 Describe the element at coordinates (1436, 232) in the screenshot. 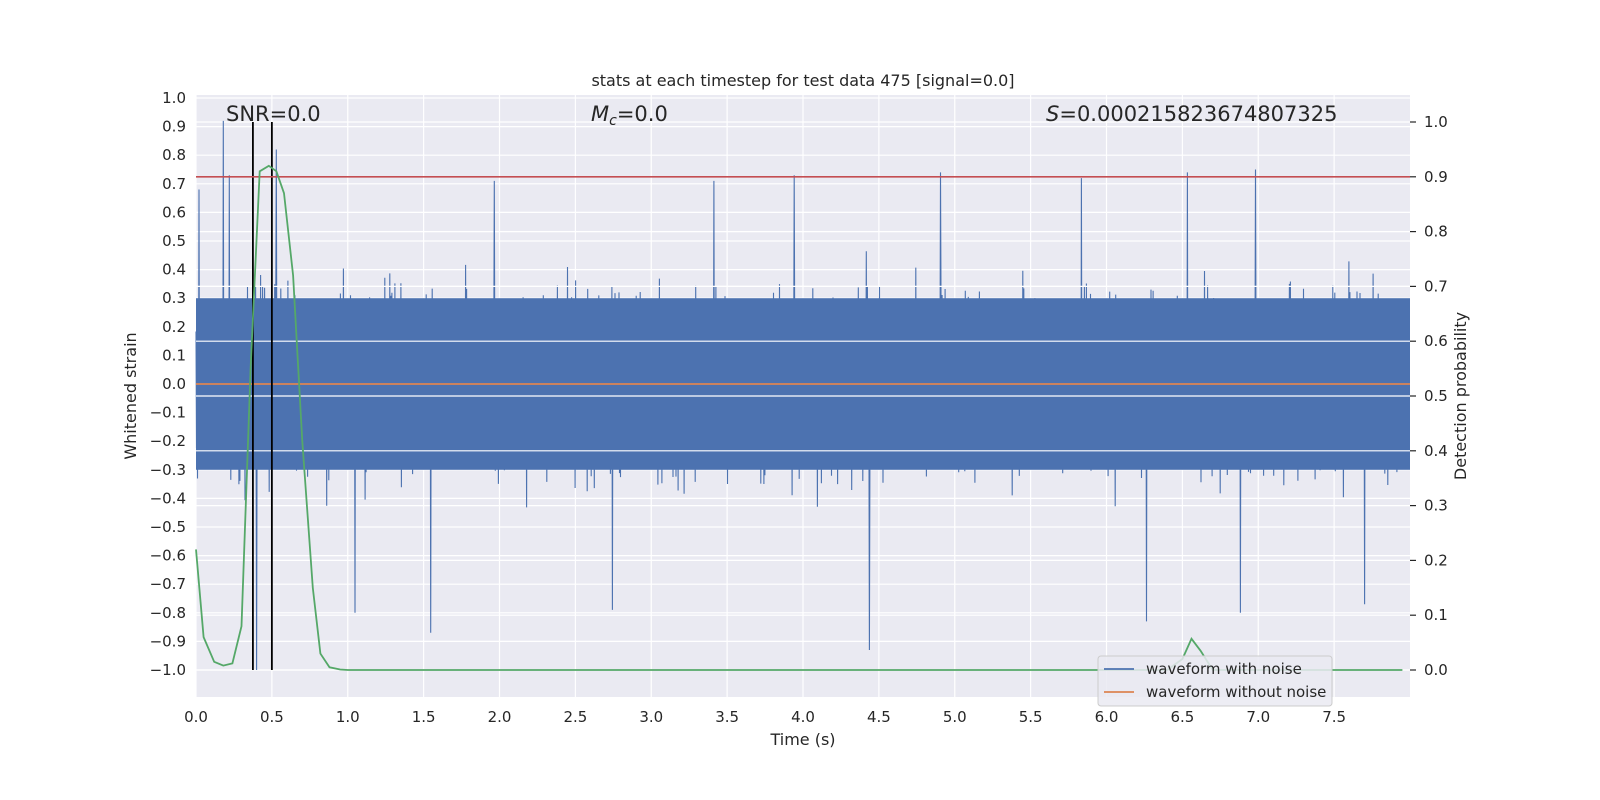

I see `y2-tick-label: 0.8` at that location.